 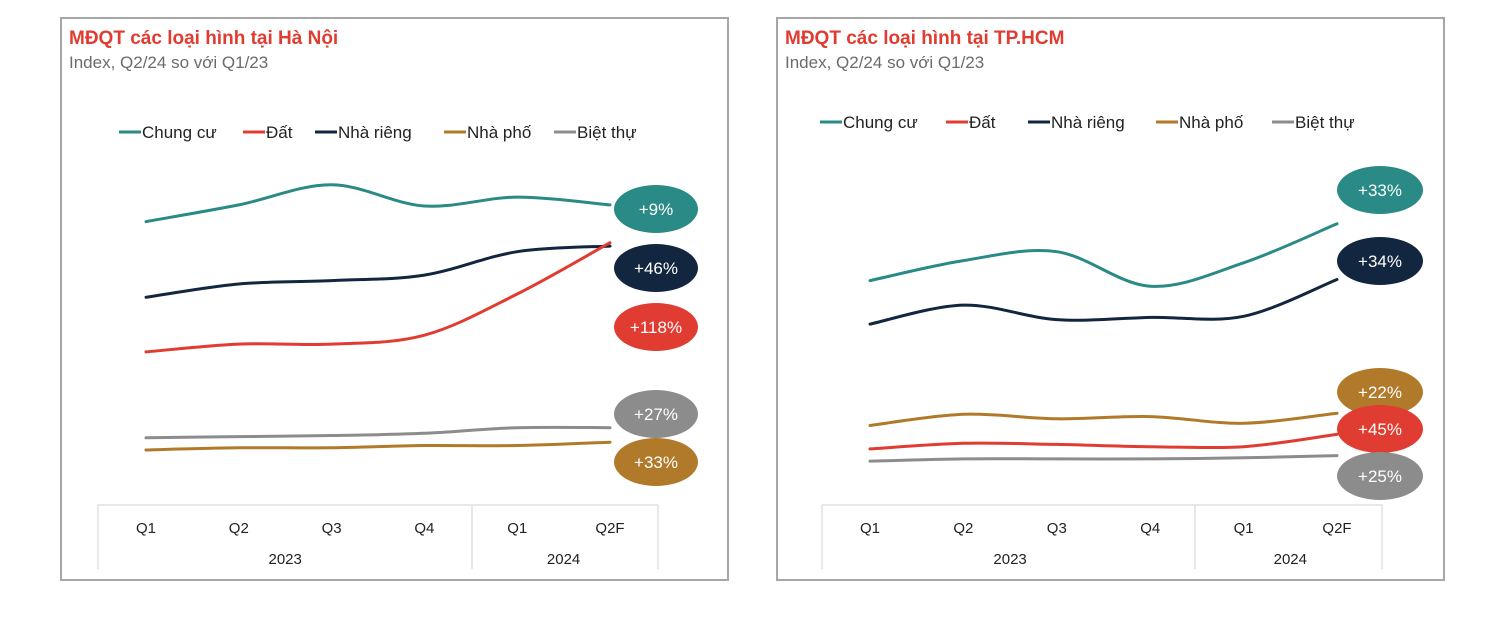 I want to click on value-label-nha-pho: +22%, so click(x=1380, y=392).